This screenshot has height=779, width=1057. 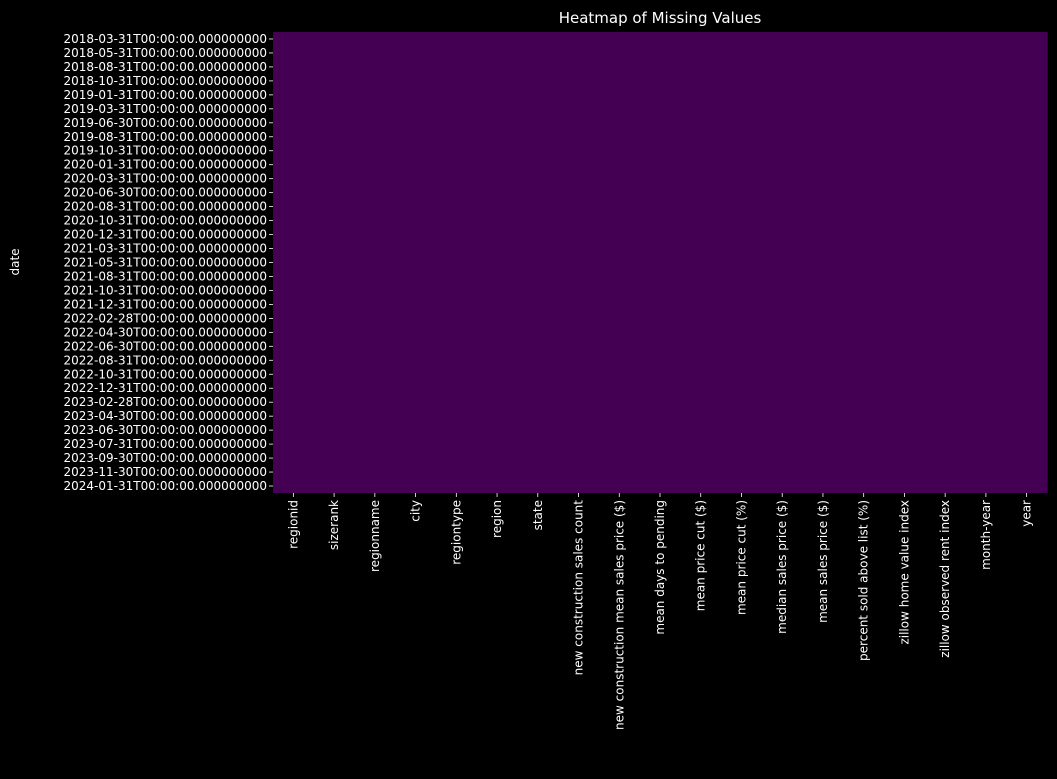 I want to click on x-tick-label: mean price cut (%), so click(x=741, y=557).